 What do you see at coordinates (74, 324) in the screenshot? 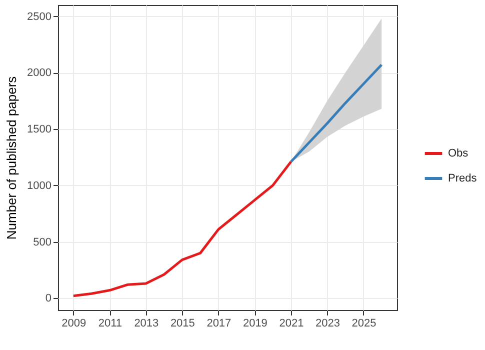
I see `x-tick-label: 2009` at bounding box center [74, 324].